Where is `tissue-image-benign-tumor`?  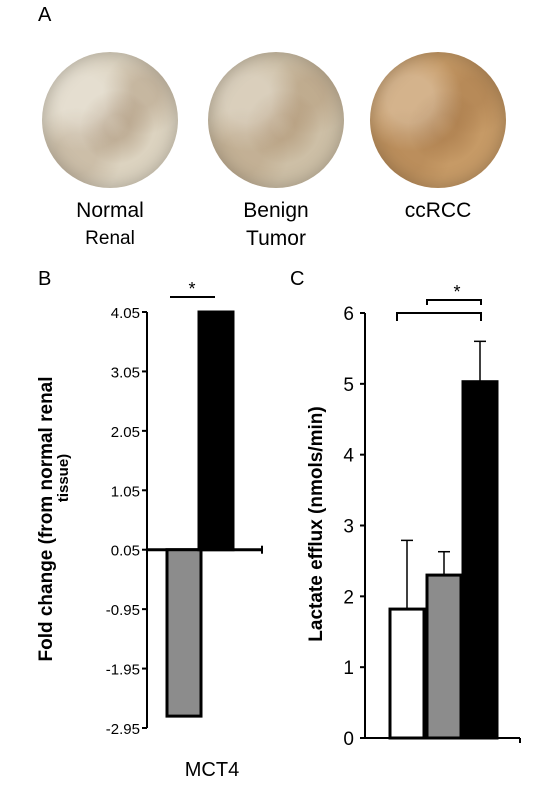 tissue-image-benign-tumor is located at coordinates (276, 120).